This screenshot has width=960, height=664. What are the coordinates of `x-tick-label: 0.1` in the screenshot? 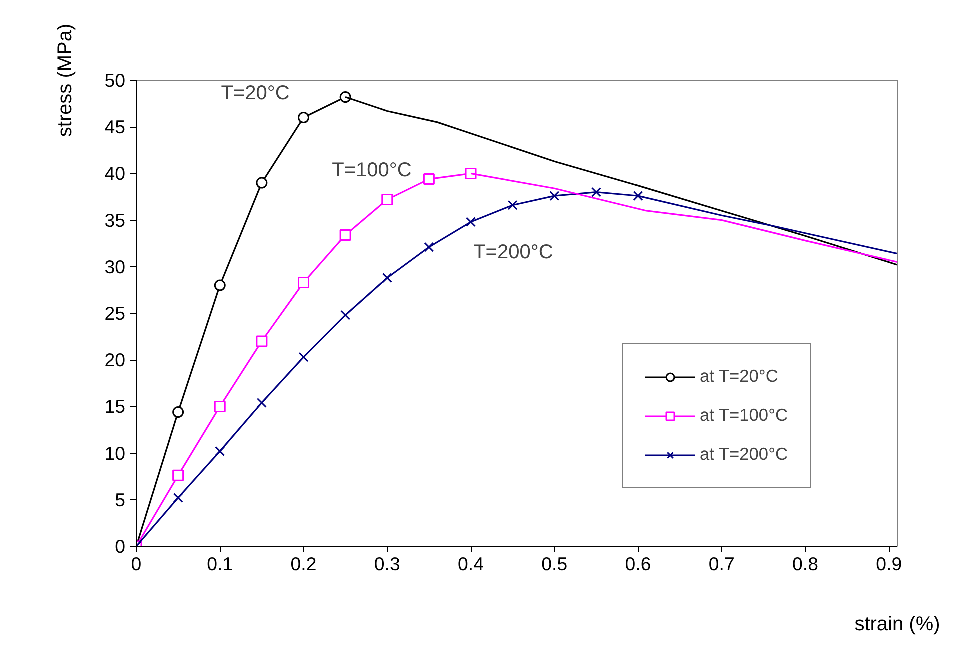 It's located at (220, 564).